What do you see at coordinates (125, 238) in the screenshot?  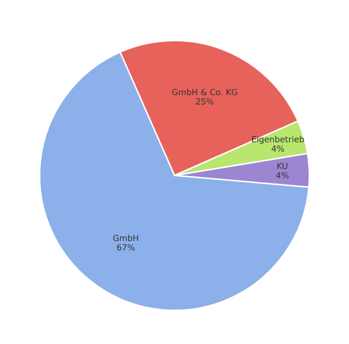 I see `slice-label: GmbH` at bounding box center [125, 238].